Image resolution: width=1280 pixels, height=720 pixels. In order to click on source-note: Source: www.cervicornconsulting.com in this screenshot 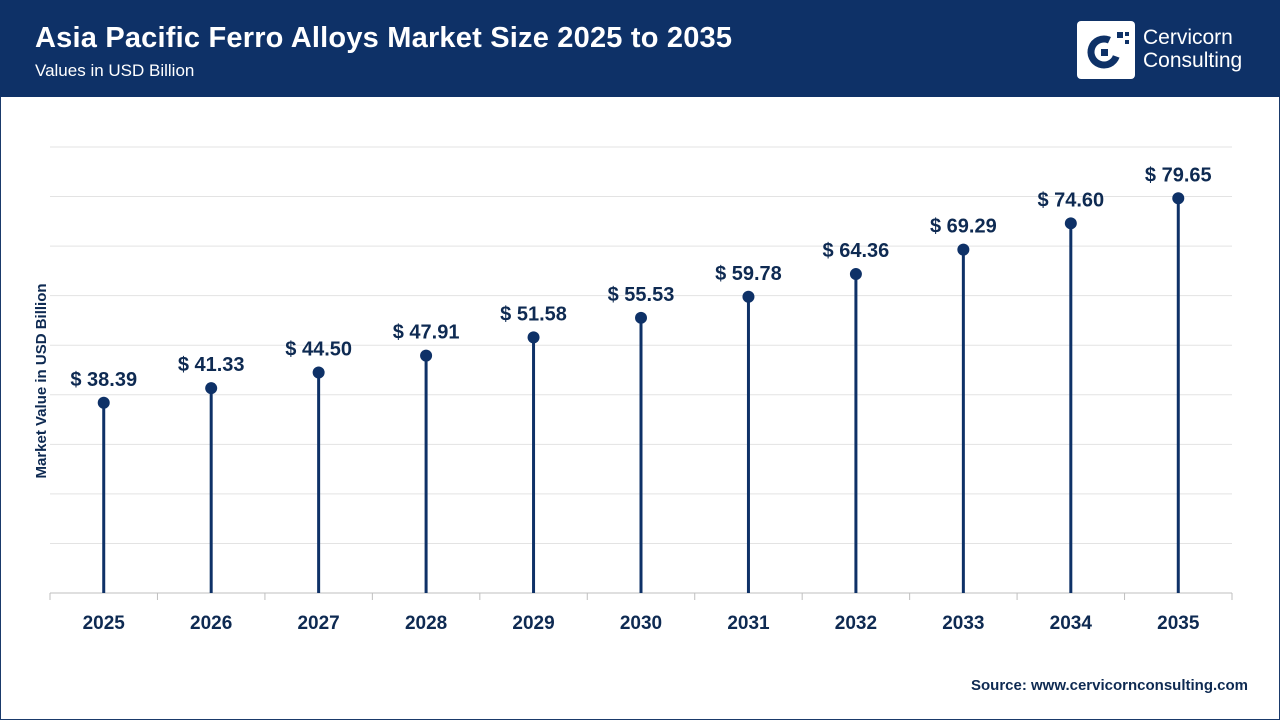, I will do `click(1109, 685)`.